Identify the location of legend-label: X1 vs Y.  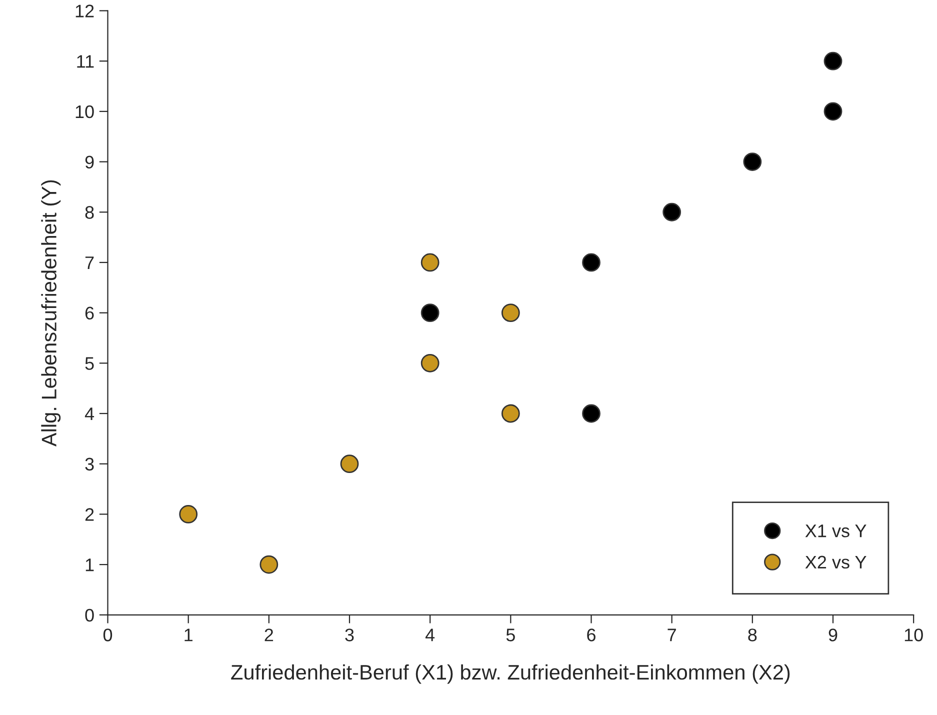
(835, 531).